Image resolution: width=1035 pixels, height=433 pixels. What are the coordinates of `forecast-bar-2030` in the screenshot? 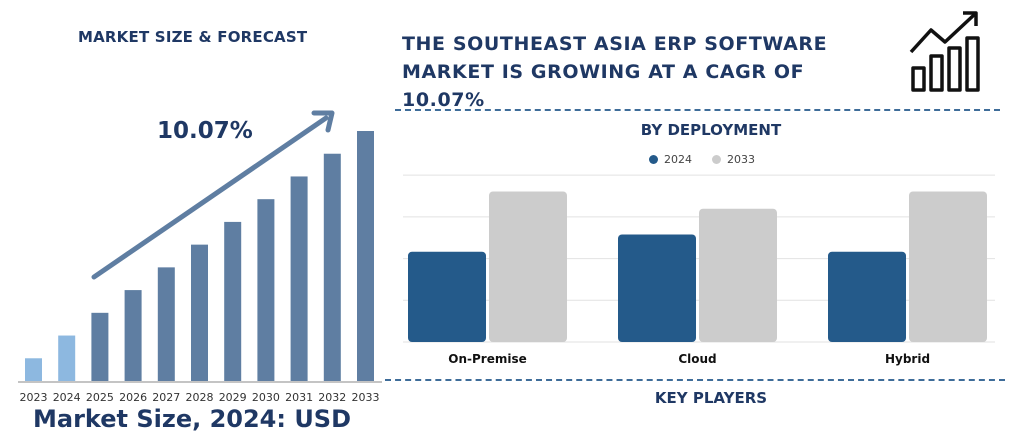 It's located at (266, 290).